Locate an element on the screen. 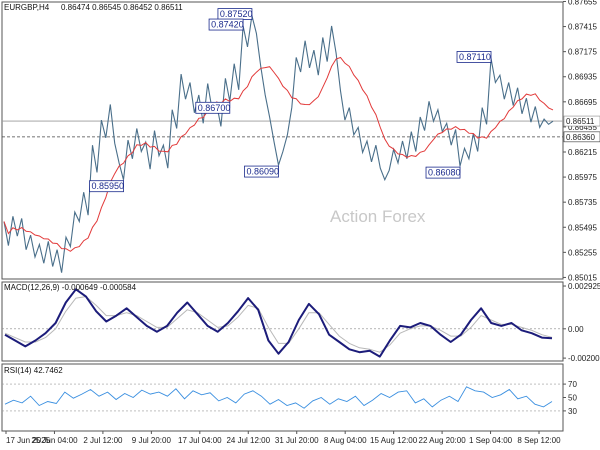 Image resolution: width=600 pixels, height=450 pixels. annotation-label: 0.86700 is located at coordinates (214, 108).